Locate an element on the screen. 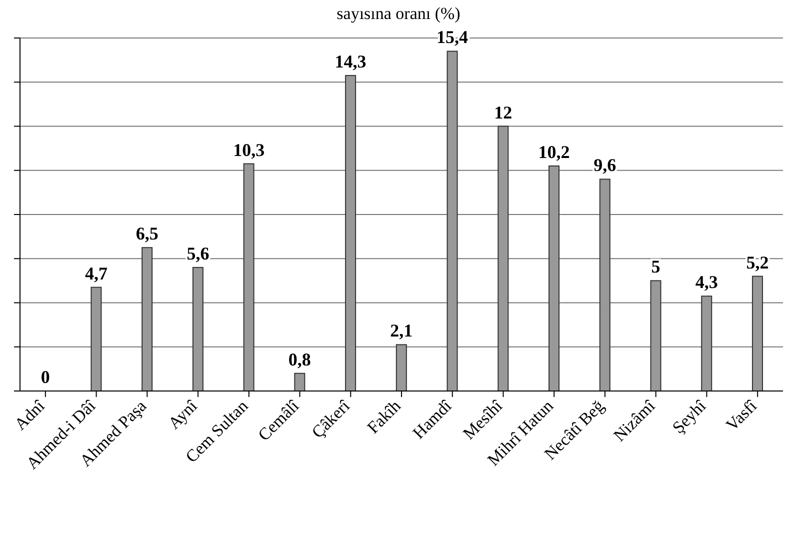 Image resolution: width=797 pixels, height=539 pixels. data-label: 15,4 is located at coordinates (452, 37).